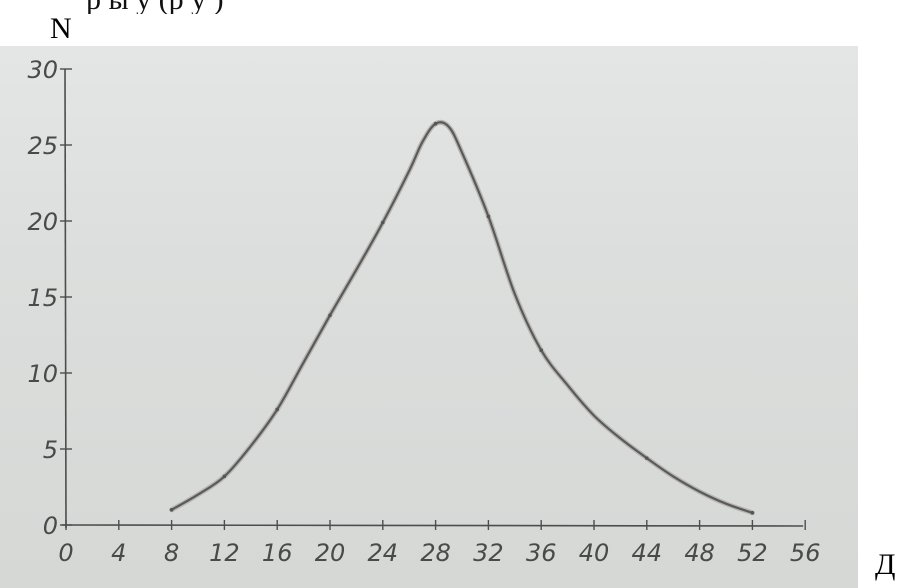  What do you see at coordinates (488, 553) in the screenshot?
I see `x-tick-label: 32` at bounding box center [488, 553].